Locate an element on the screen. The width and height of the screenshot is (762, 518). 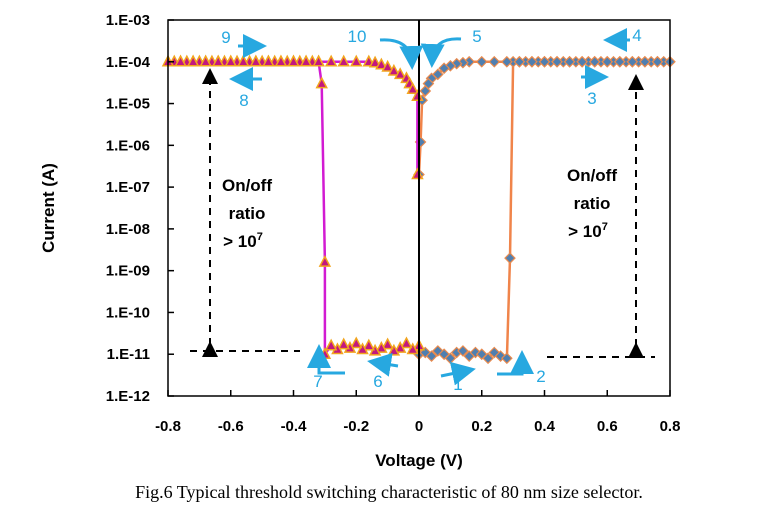
ratio-left-line2: ratio is located at coordinates (247, 213).